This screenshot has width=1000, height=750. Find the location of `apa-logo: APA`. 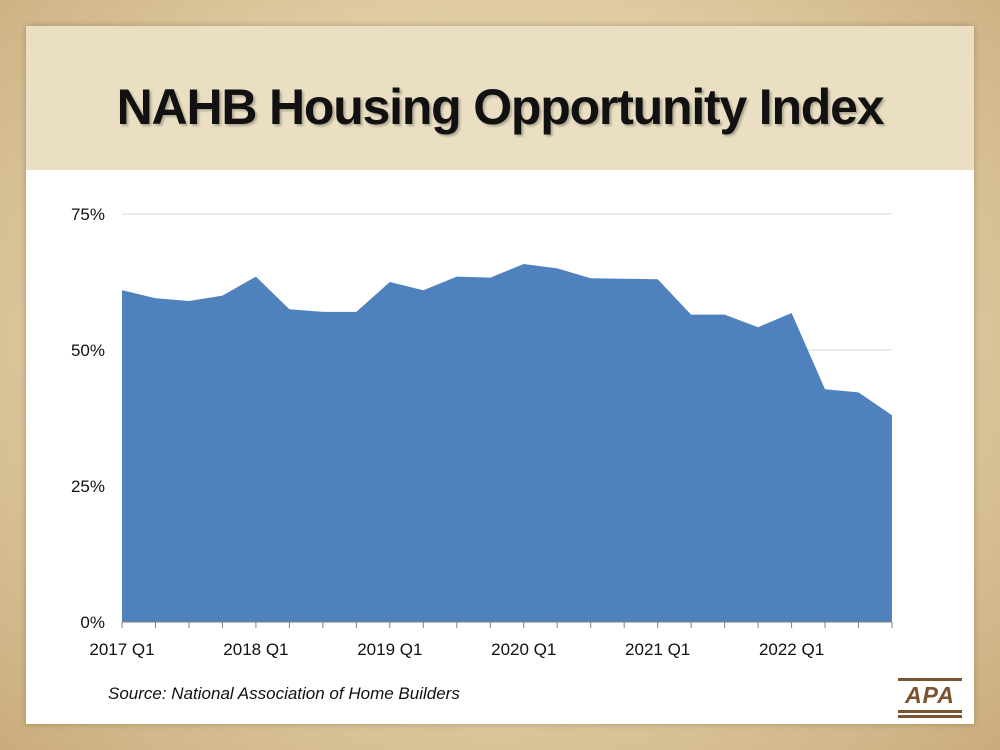

apa-logo: APA is located at coordinates (930, 698).